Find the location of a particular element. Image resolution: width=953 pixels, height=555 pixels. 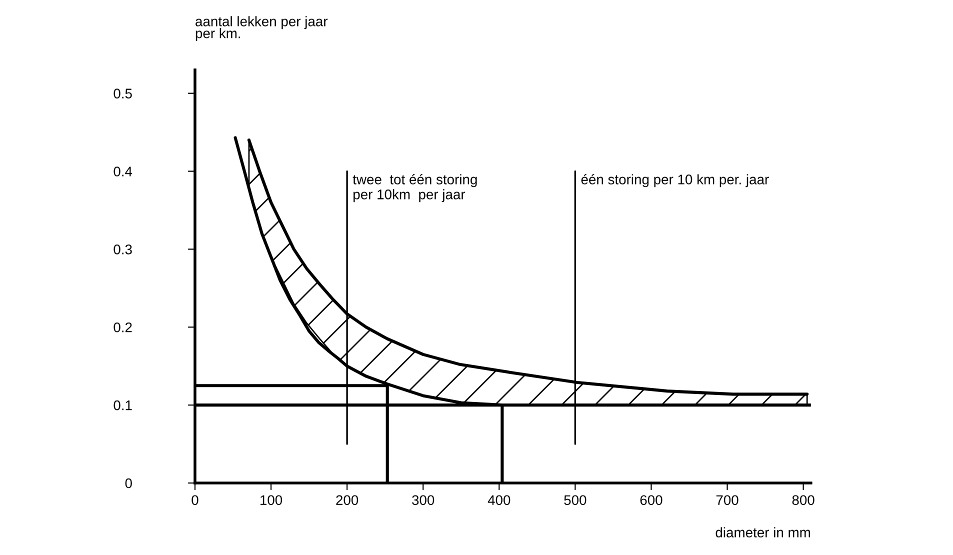

x-tick-label: 800 is located at coordinates (803, 500).